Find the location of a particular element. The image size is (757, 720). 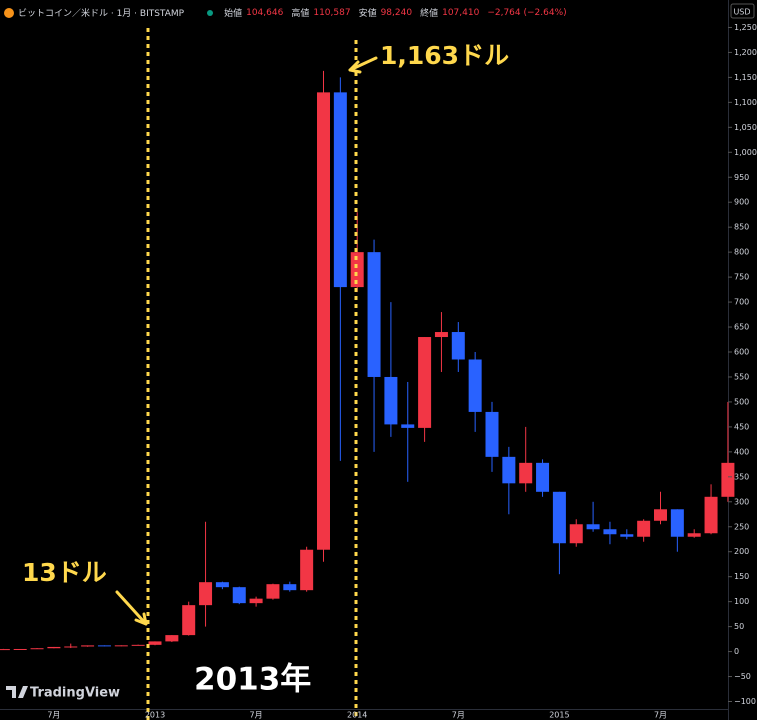

y-tick-label: 0 is located at coordinates (736, 651).